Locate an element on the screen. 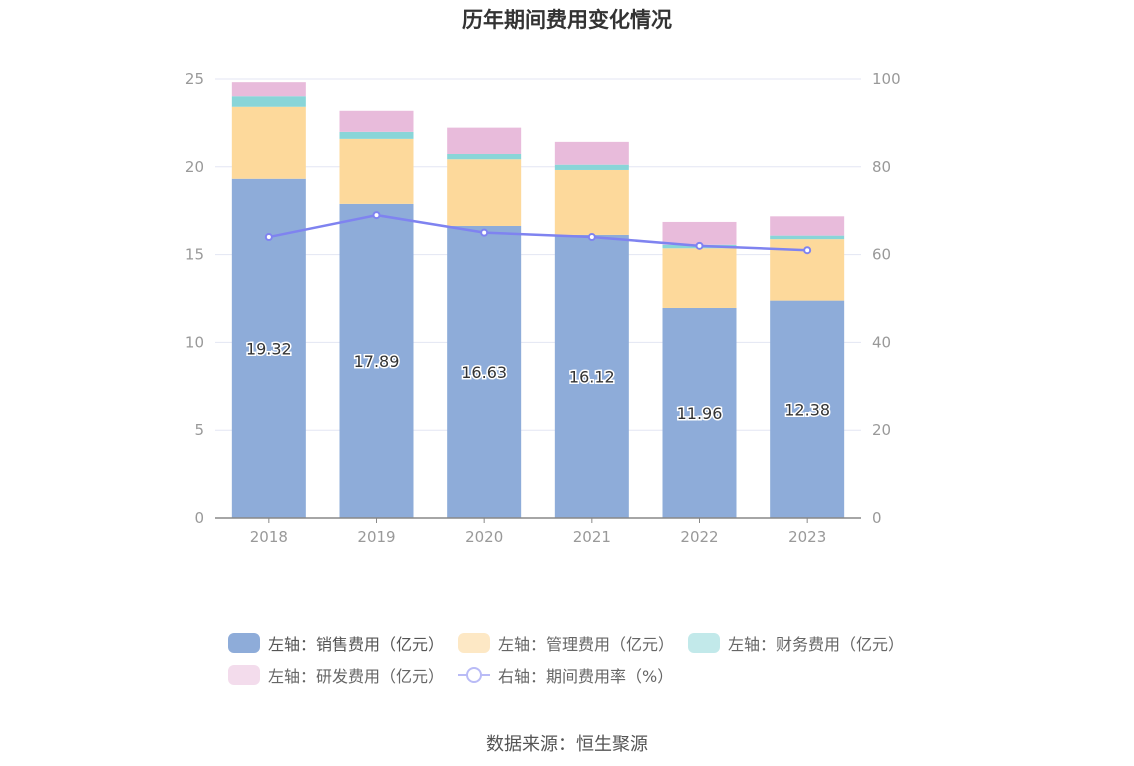 The width and height of the screenshot is (1134, 766). legend-label-admin: 左轴：管理费用（亿元） is located at coordinates (586, 644).